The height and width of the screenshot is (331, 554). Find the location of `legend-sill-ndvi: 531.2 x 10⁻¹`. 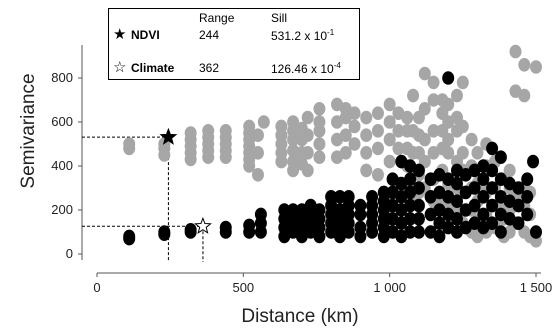

legend-sill-ndvi: 531.2 x 10⁻¹ is located at coordinates (303, 35).